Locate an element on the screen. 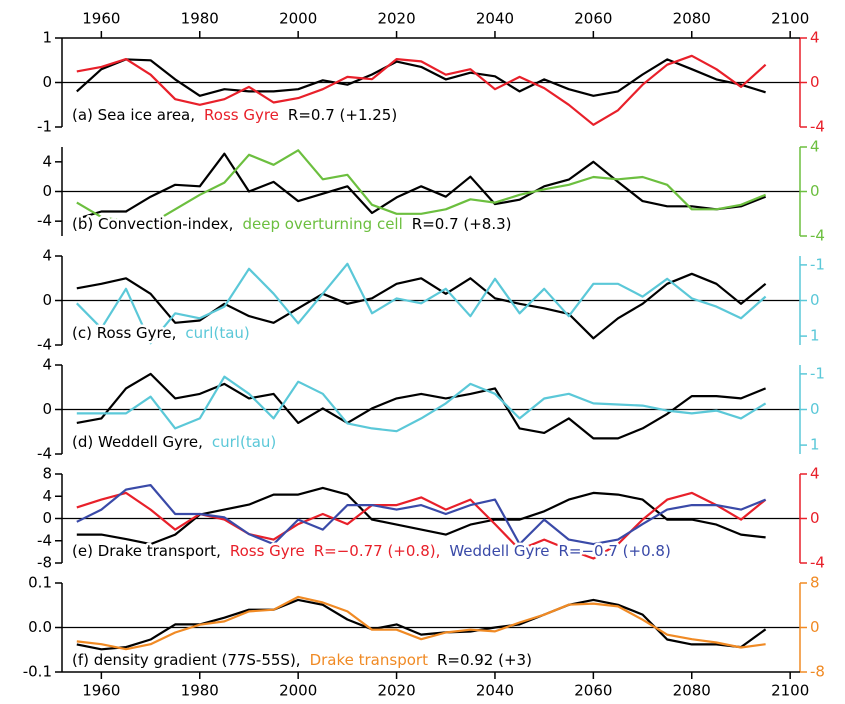 This screenshot has height=704, width=845. y2-tick-label: -8 is located at coordinates (817, 672).